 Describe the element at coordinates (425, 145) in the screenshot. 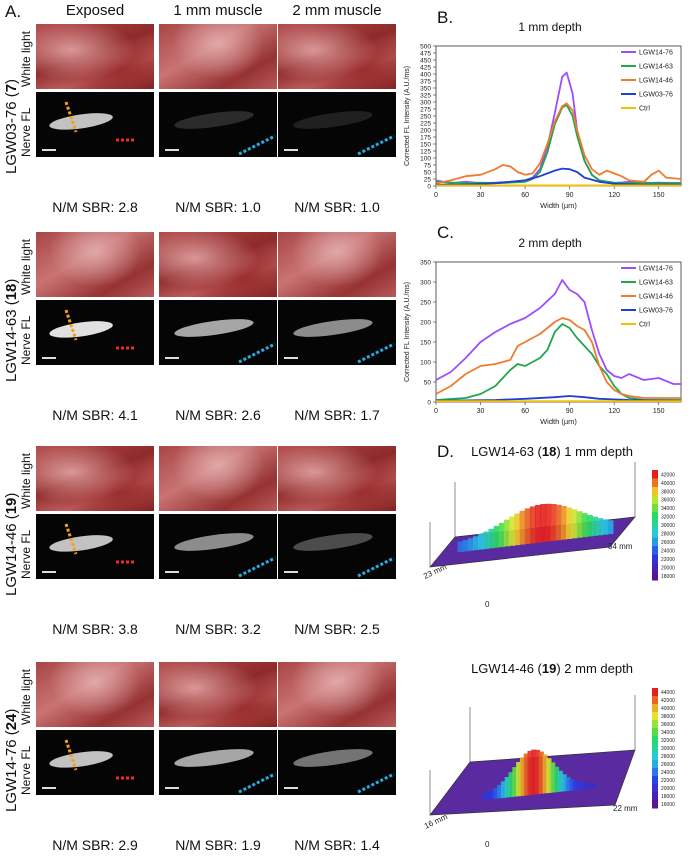

I see `y-tick-label: 150` at that location.